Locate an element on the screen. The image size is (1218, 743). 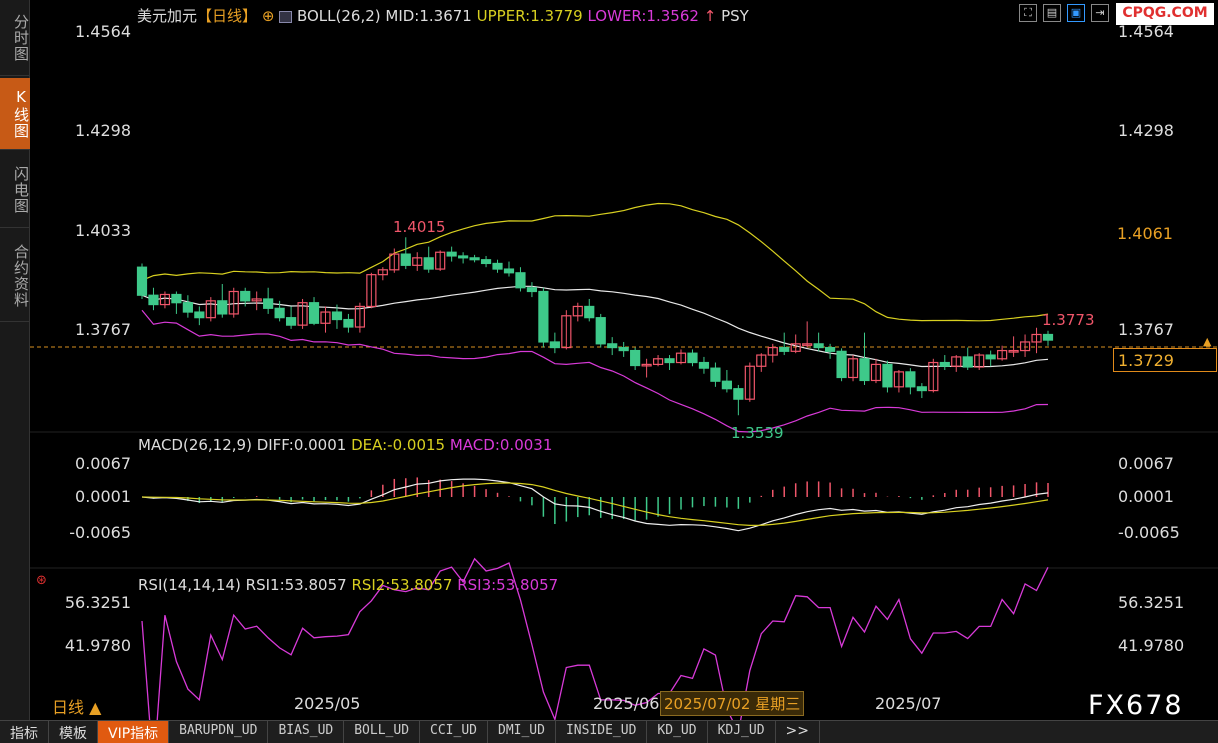
boll-lower: LOWER:1.3562 is located at coordinates (643, 16).